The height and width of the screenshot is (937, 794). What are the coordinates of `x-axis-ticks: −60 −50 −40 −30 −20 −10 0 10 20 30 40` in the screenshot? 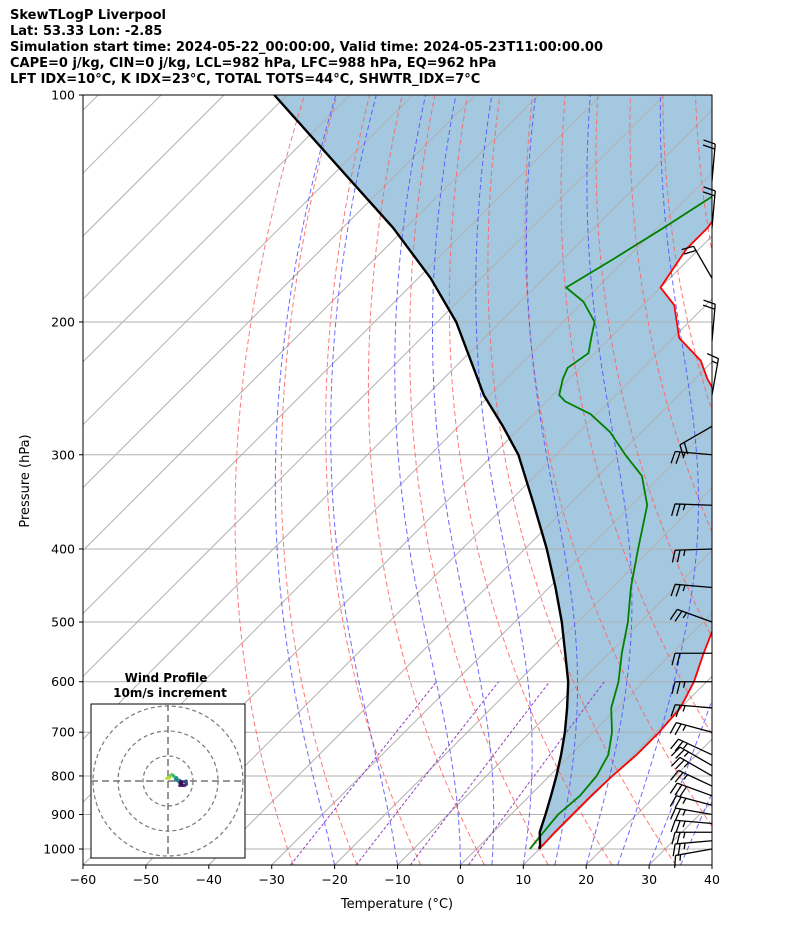 It's located at (395, 876).